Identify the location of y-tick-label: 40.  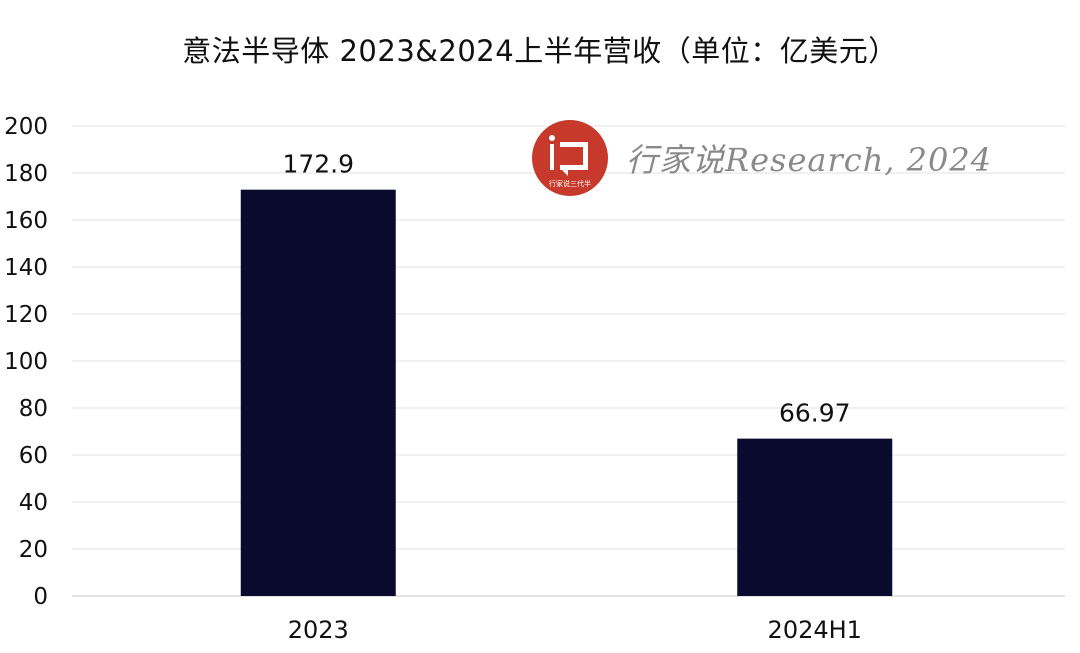
(33, 503).